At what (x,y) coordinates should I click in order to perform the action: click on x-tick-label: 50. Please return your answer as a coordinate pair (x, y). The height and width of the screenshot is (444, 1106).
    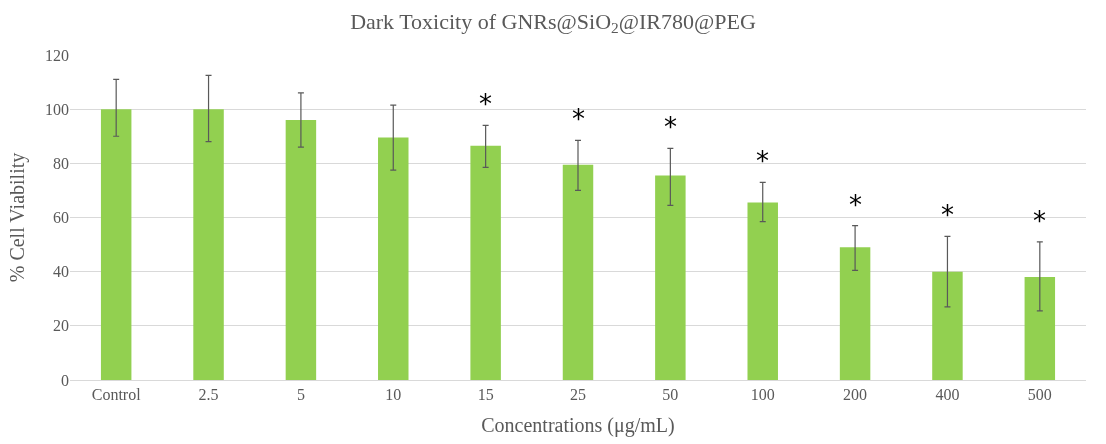
    Looking at the image, I should click on (670, 395).